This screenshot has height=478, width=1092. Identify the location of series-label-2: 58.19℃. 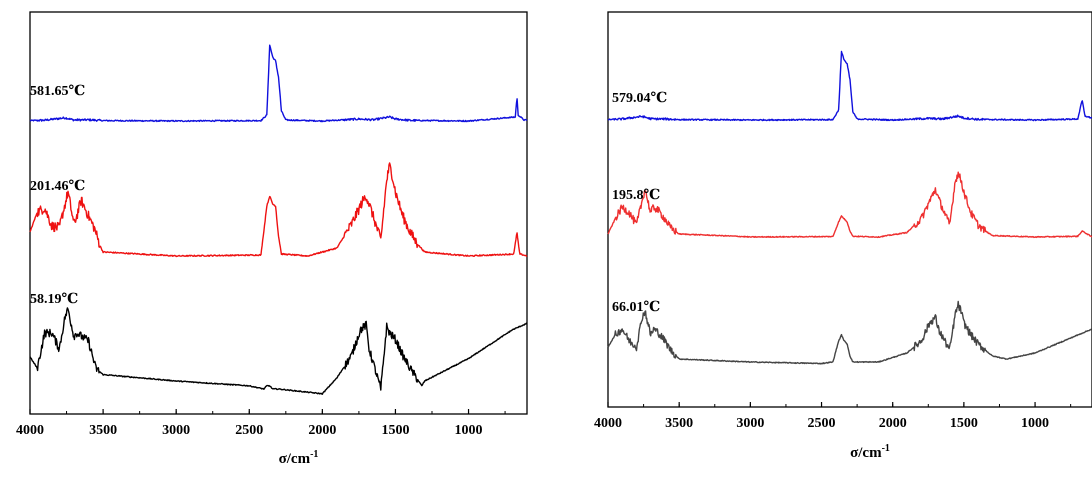
(54, 299).